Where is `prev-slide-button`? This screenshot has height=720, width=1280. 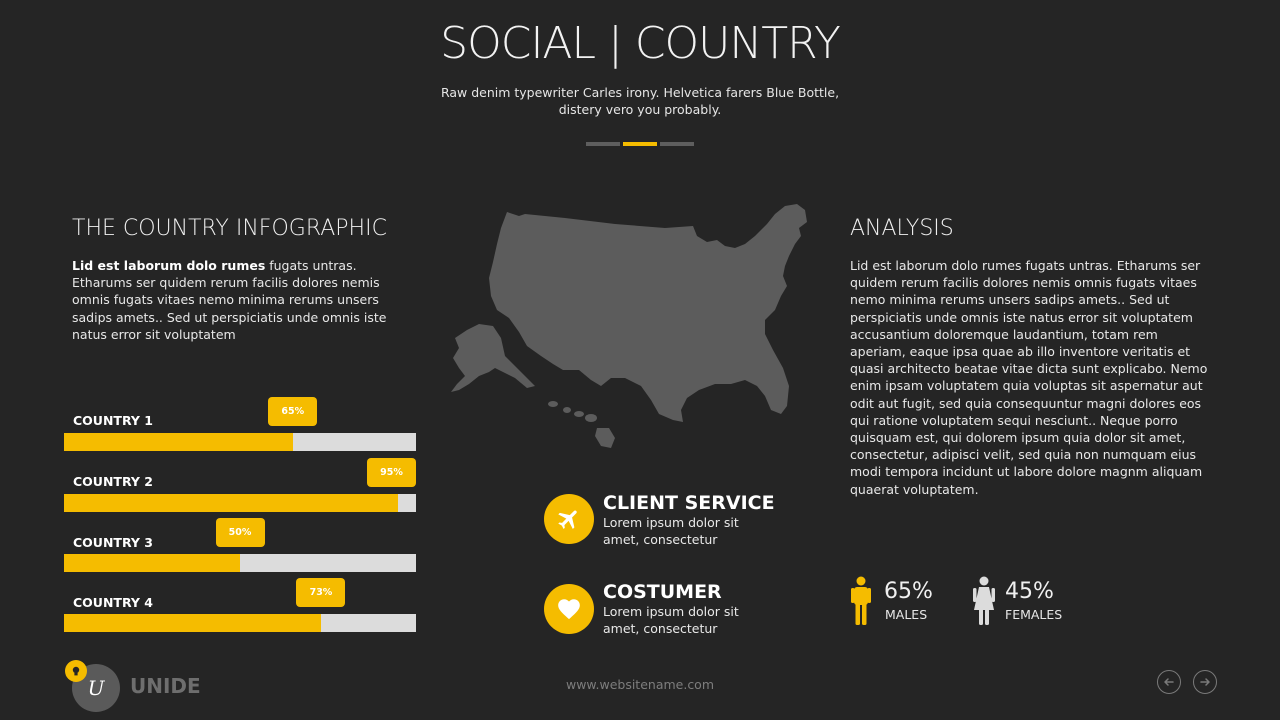 prev-slide-button is located at coordinates (1169, 682).